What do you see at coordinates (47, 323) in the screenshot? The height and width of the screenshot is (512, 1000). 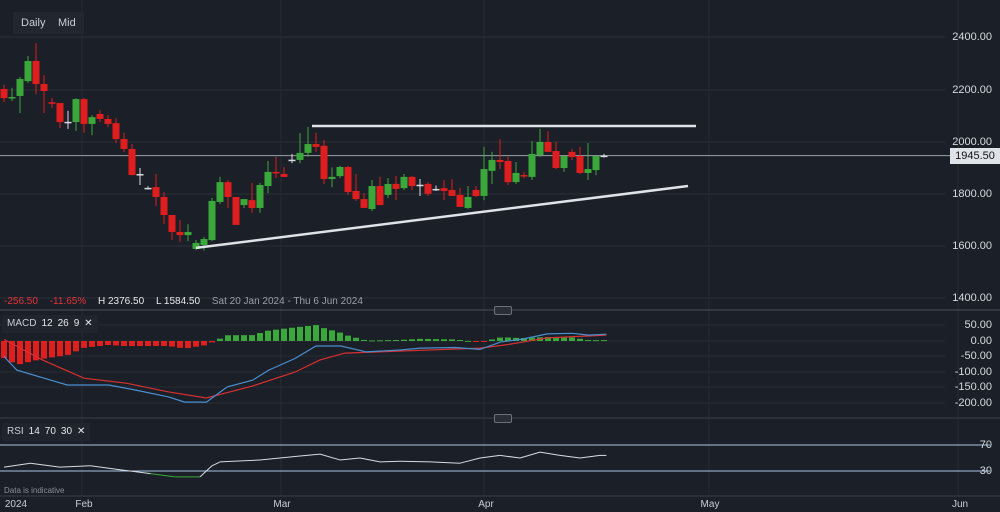 I see `macd-fast: 12` at bounding box center [47, 323].